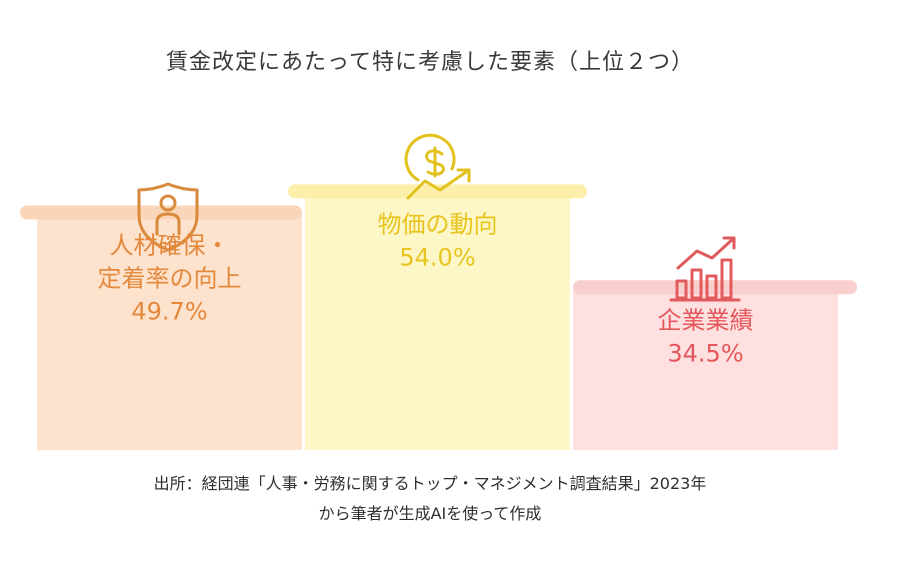 This screenshot has width=900, height=570. I want to click on source-line-1: 出所：経団連「人事・労務に関するトップ・マネジメント調査結果」2023年, so click(430, 483).